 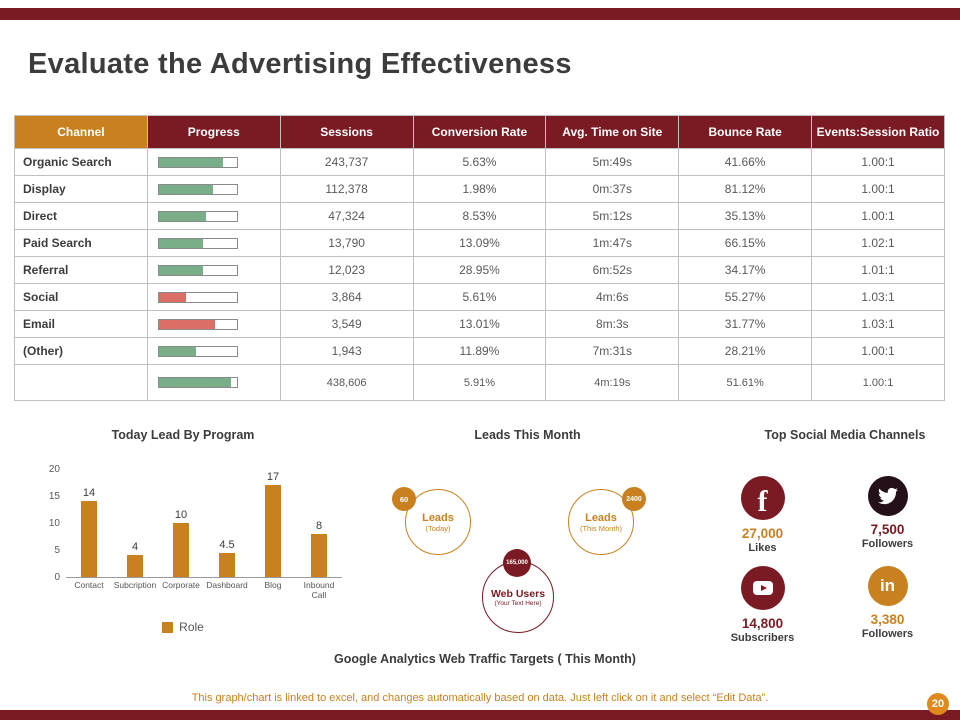 I want to click on twitter-value: 7,500, so click(x=887, y=529).